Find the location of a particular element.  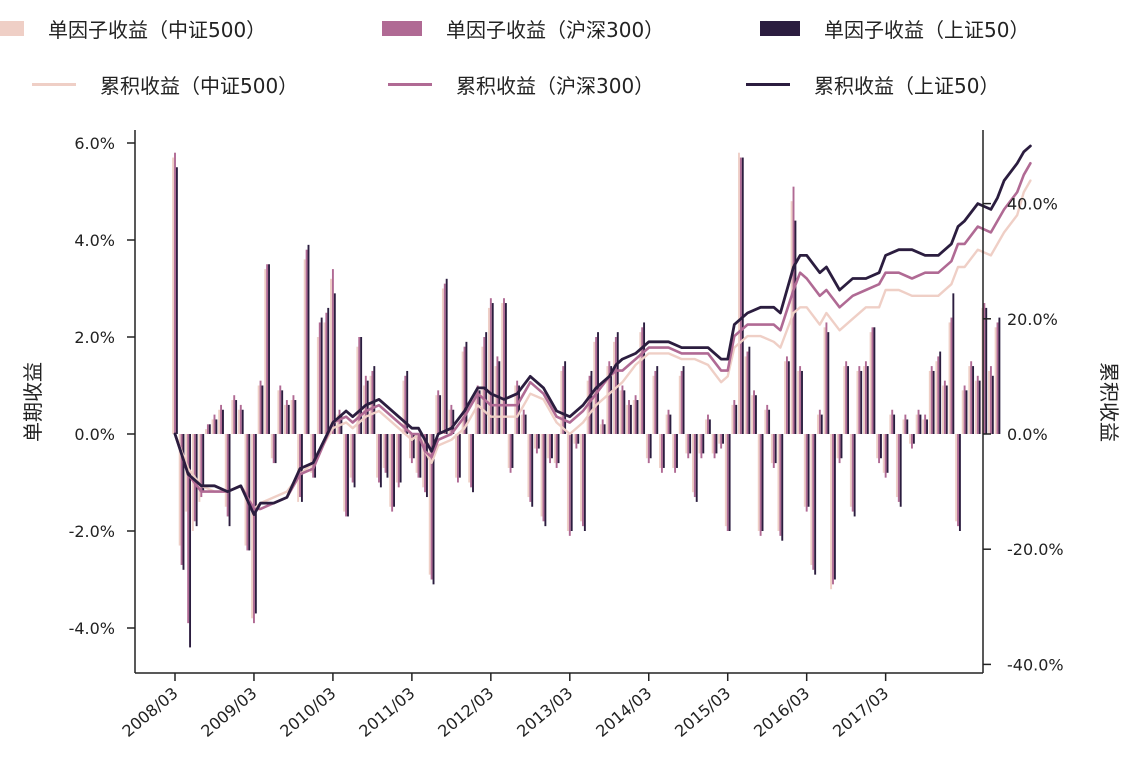

legend-swatch-bar-sz50 is located at coordinates (780, 28).